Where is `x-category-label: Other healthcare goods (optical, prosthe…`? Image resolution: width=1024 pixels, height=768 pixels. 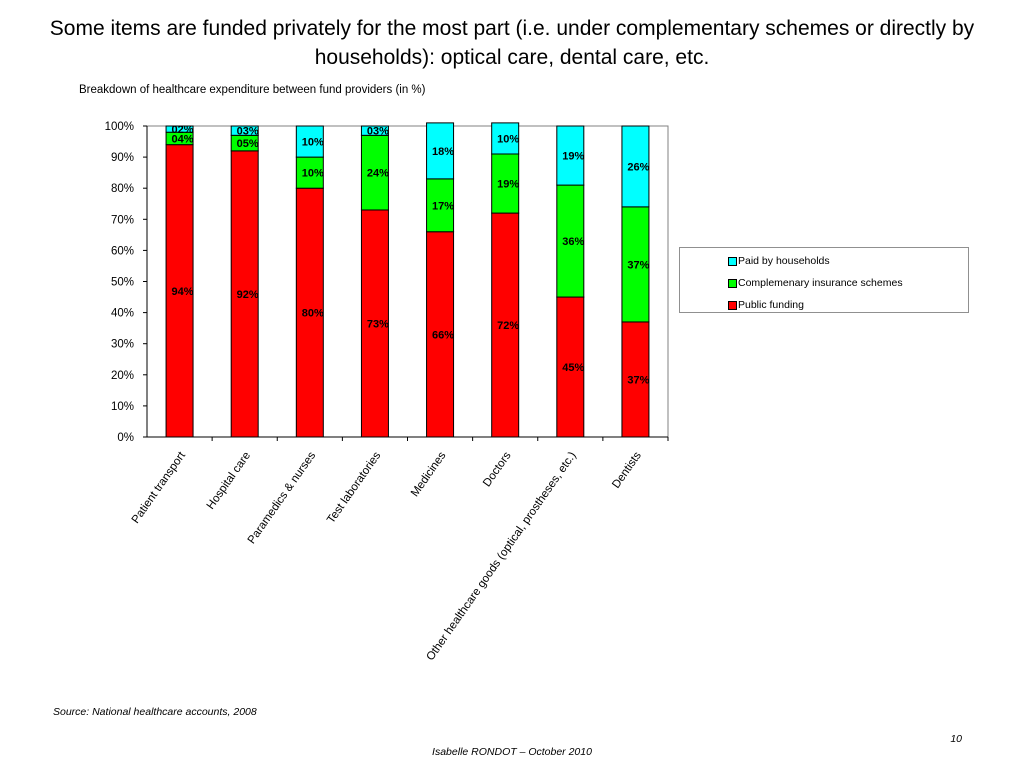 x-category-label: Other healthcare goods (optical, prosthe… is located at coordinates (501, 556).